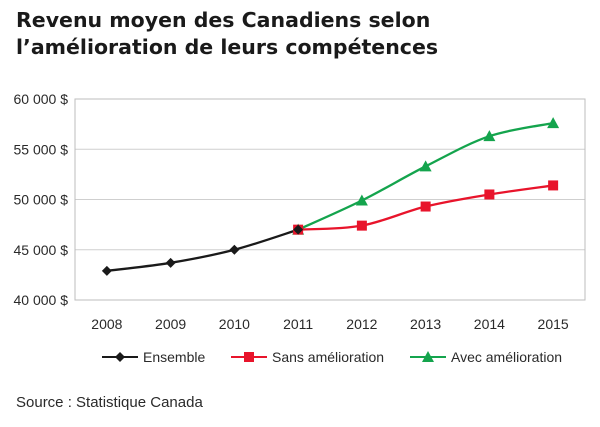  What do you see at coordinates (106, 324) in the screenshot?
I see `x-tick-label: 2008` at bounding box center [106, 324].